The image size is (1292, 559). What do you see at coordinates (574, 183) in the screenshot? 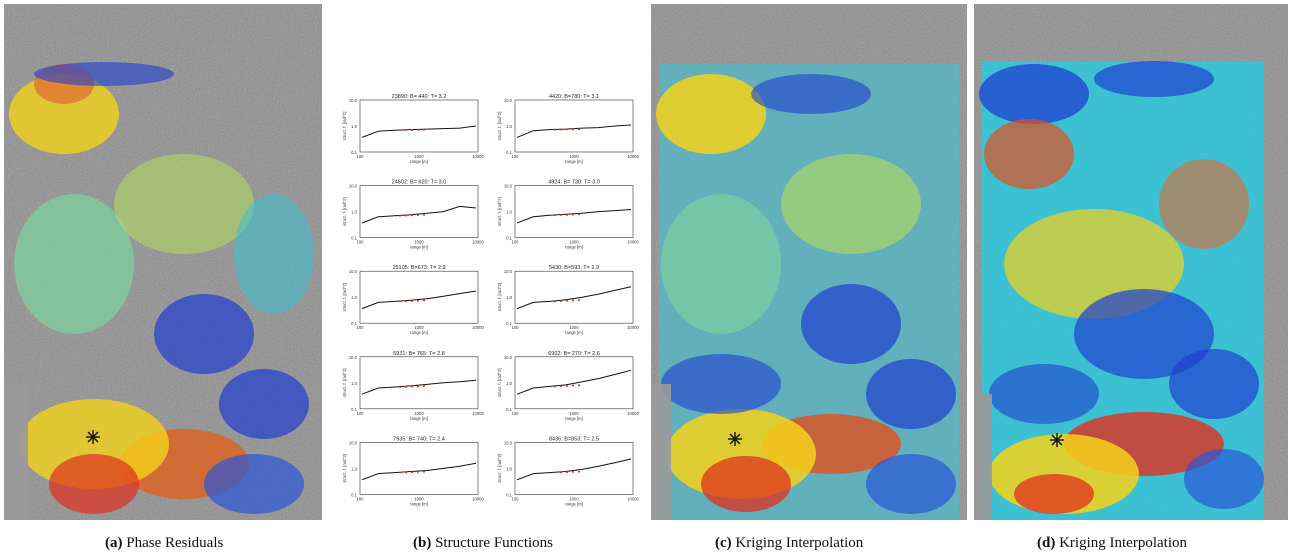
I see `plot-title: 4924: B= 730: T= 3.0` at bounding box center [574, 183].